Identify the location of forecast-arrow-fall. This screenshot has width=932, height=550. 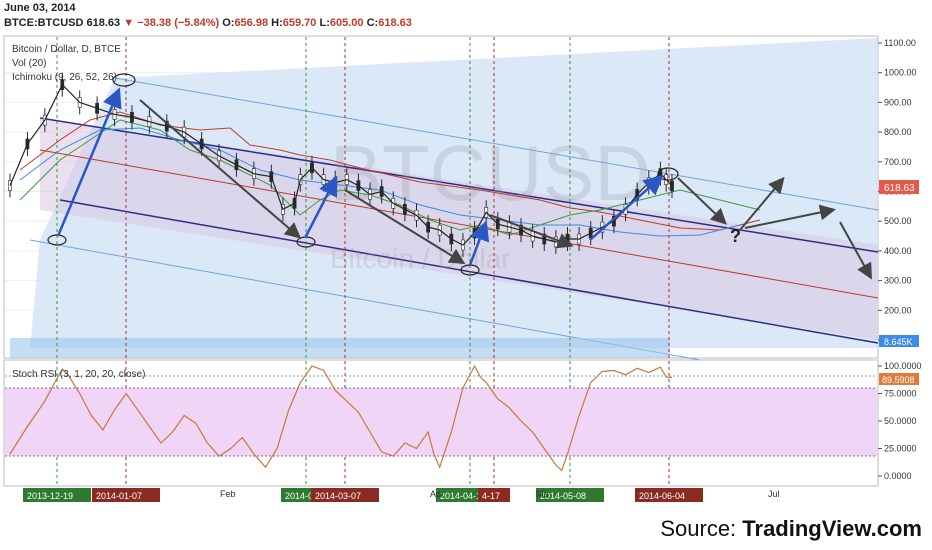
(855, 250).